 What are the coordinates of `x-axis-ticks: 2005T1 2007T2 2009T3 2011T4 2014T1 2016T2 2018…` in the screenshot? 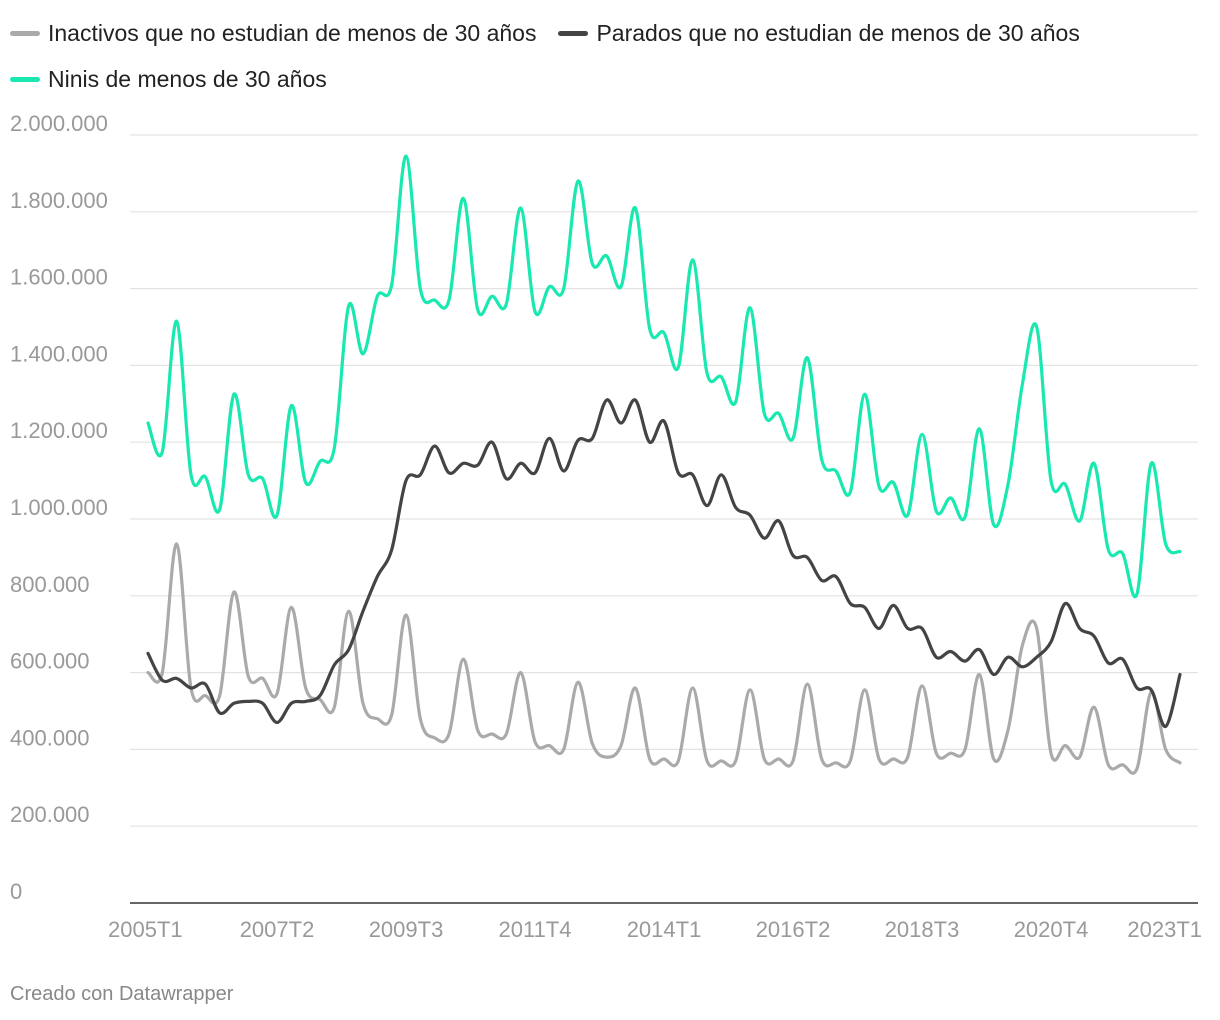 It's located at (655, 929).